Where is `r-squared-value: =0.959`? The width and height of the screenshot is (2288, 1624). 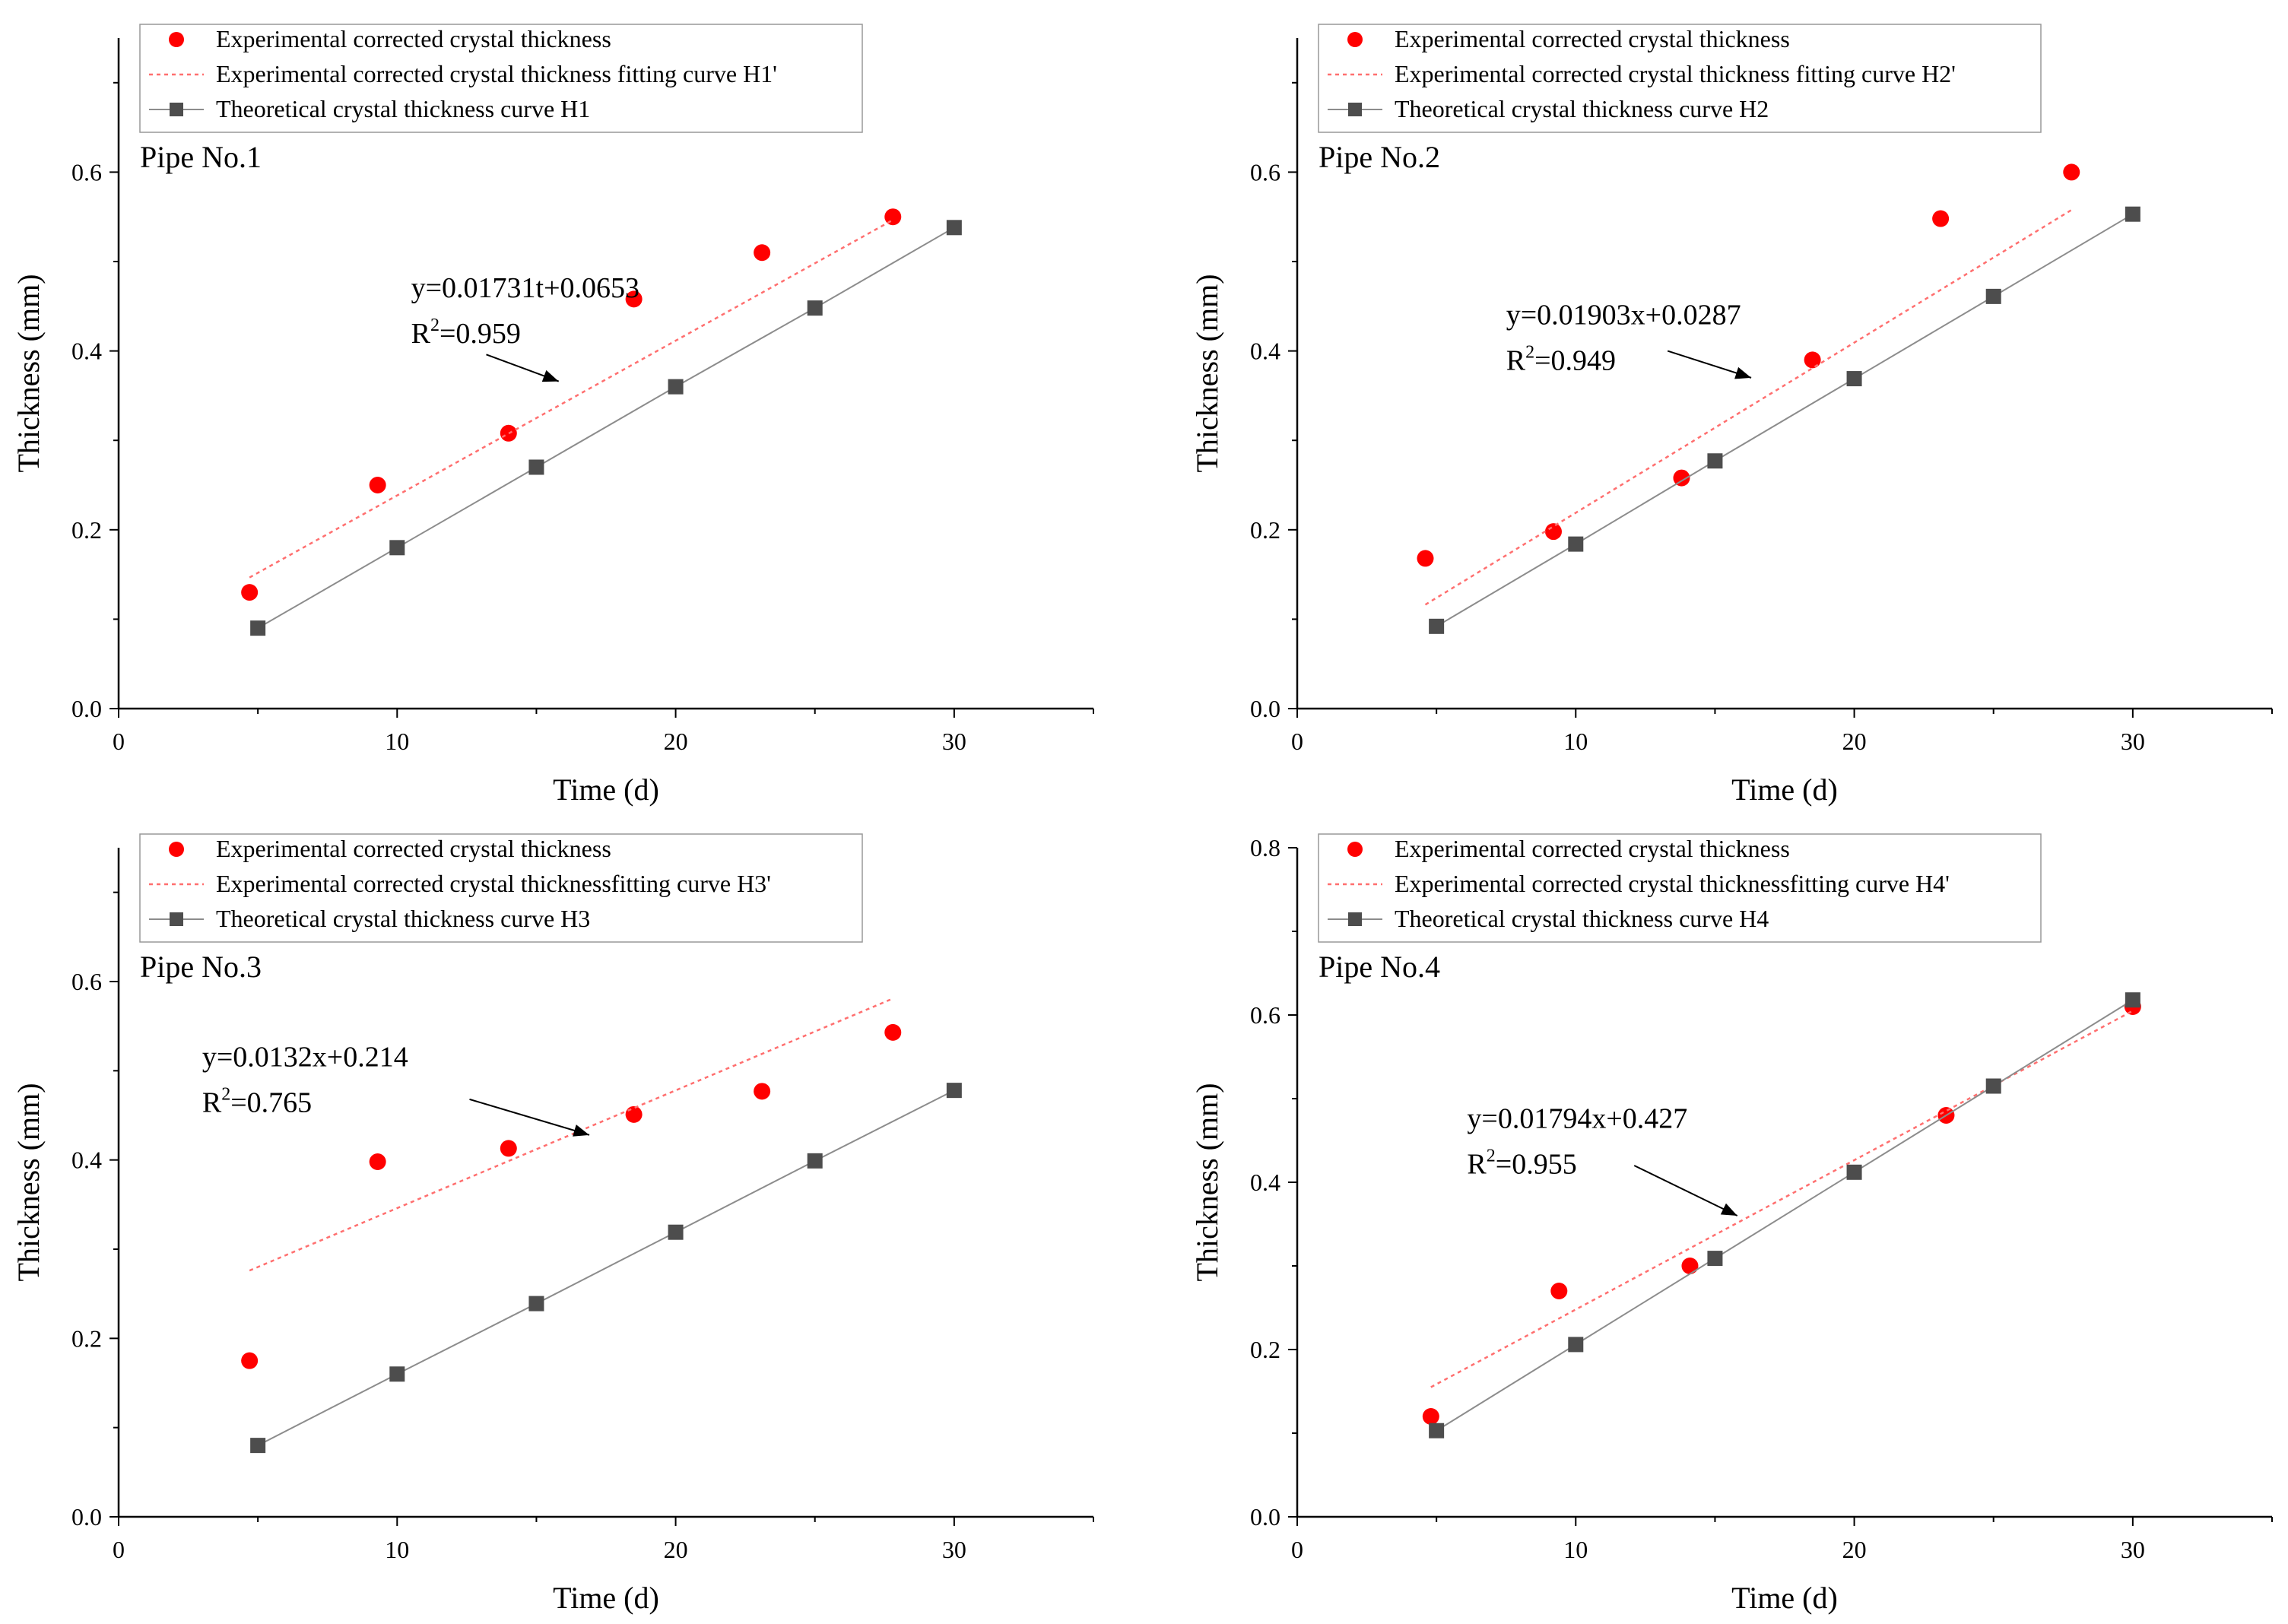
r-squared-value: =0.959 is located at coordinates (481, 334).